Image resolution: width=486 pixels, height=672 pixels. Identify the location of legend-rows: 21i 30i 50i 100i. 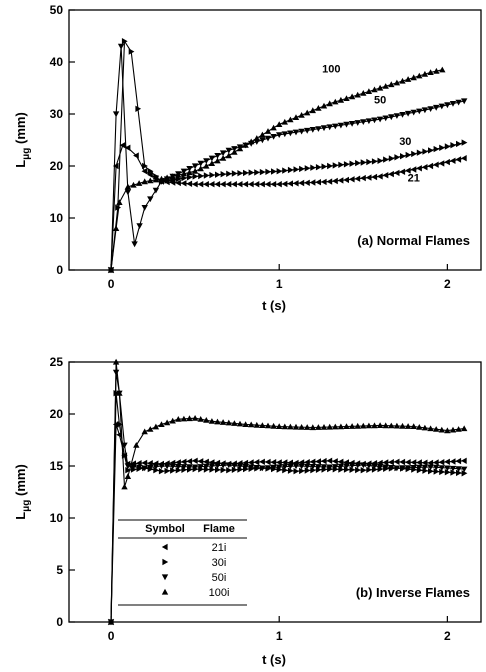
(195, 570).